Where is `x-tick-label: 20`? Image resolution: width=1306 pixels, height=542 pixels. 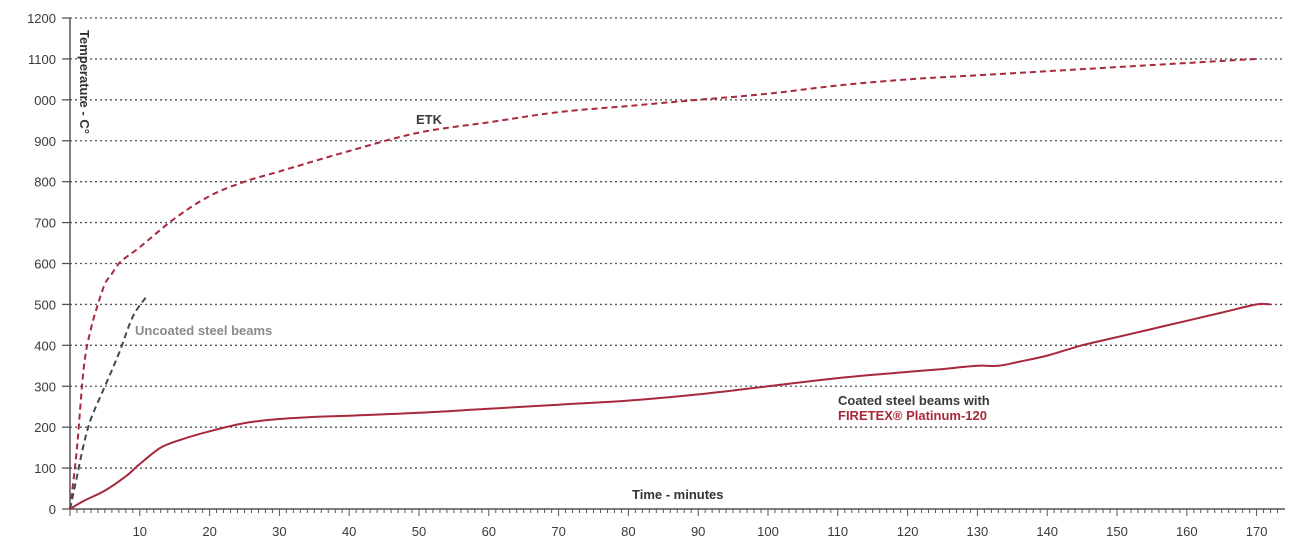 x-tick-label: 20 is located at coordinates (209, 531).